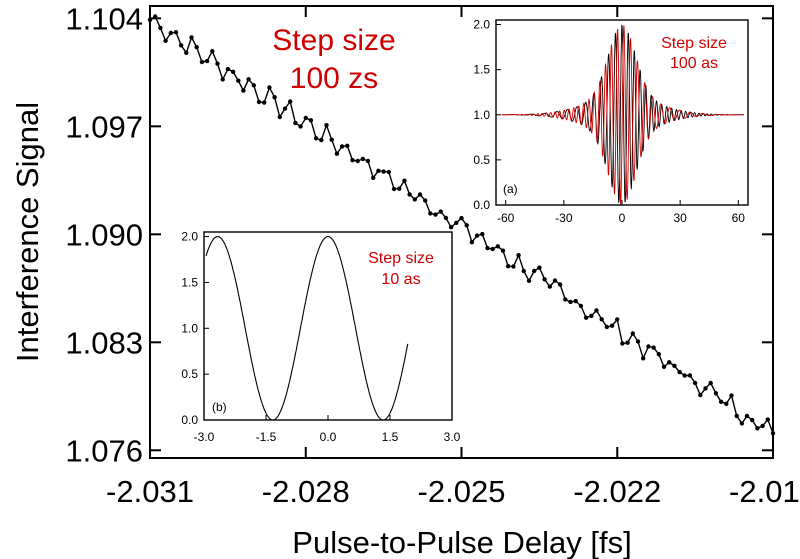 The height and width of the screenshot is (559, 800). What do you see at coordinates (481, 205) in the screenshot?
I see `inset-a-y-tick-label: 0.0` at bounding box center [481, 205].